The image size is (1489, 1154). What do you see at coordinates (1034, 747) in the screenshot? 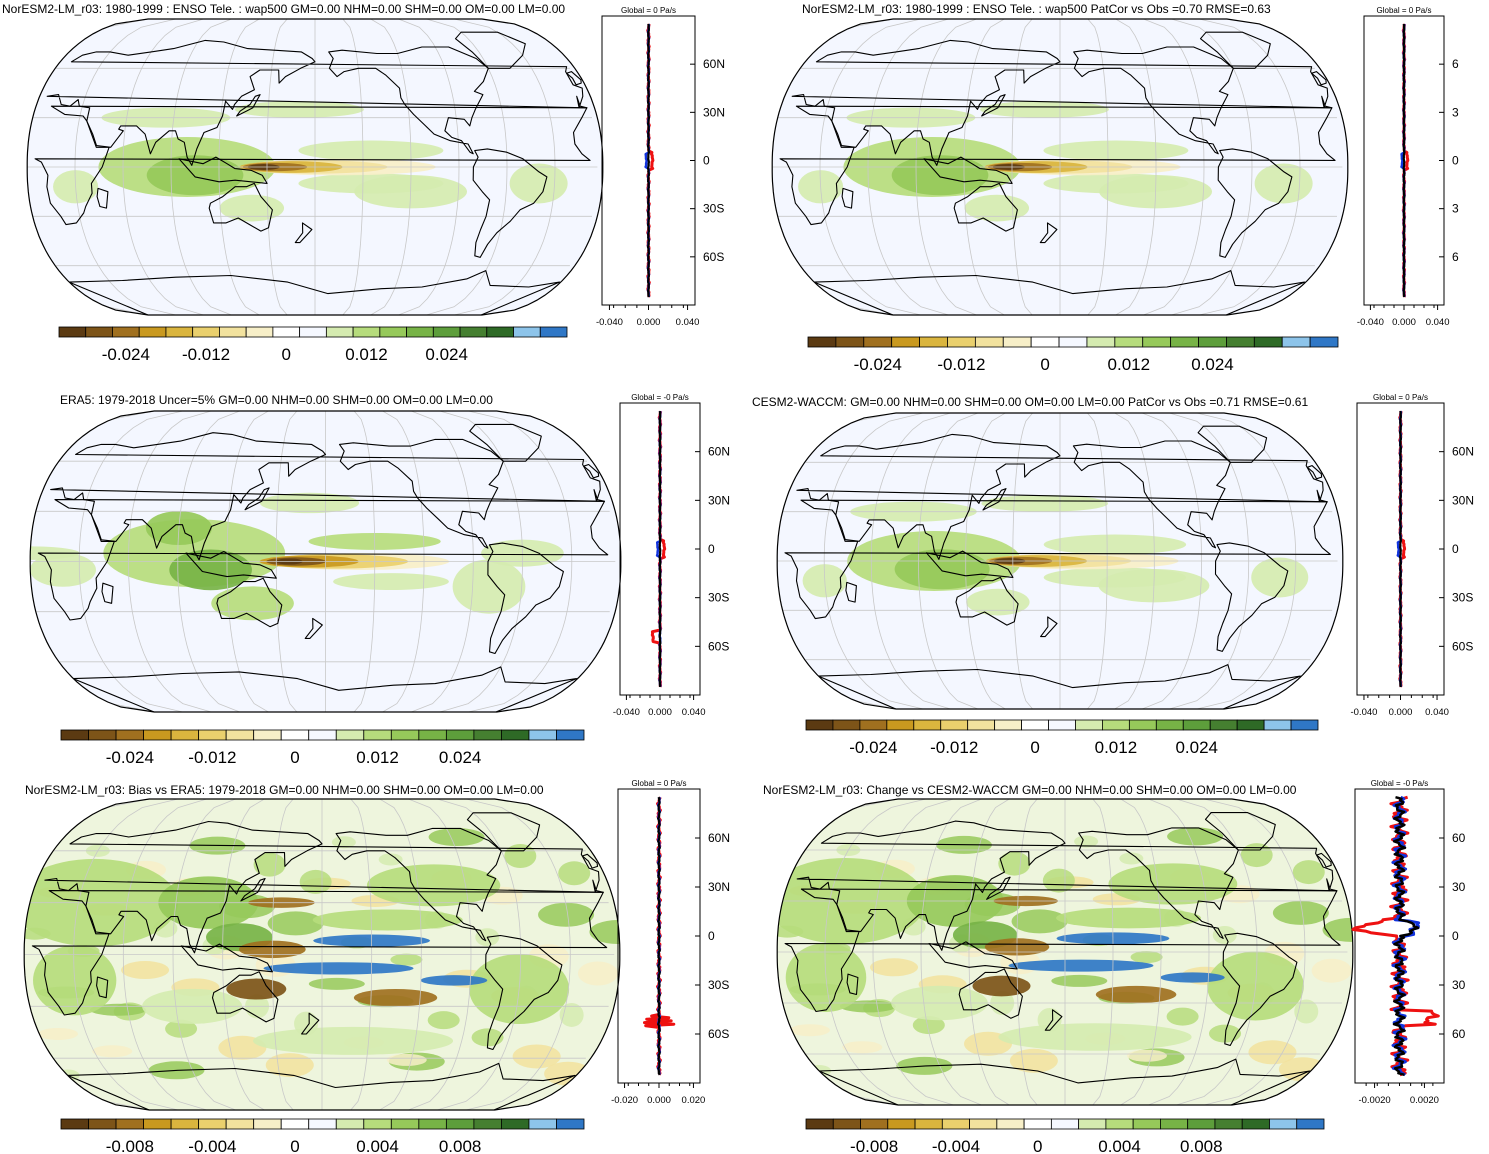
I see `colorbar-tick-label: 0` at bounding box center [1034, 747].